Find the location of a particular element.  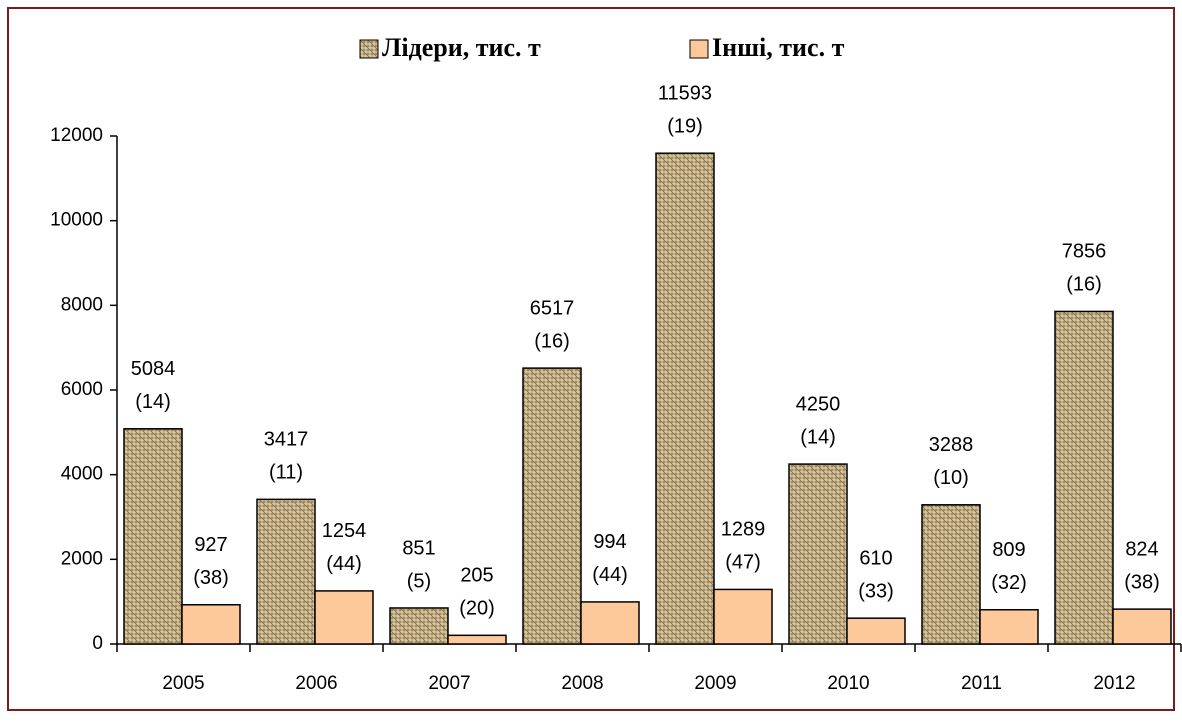

value-label: 610 is located at coordinates (875, 558).